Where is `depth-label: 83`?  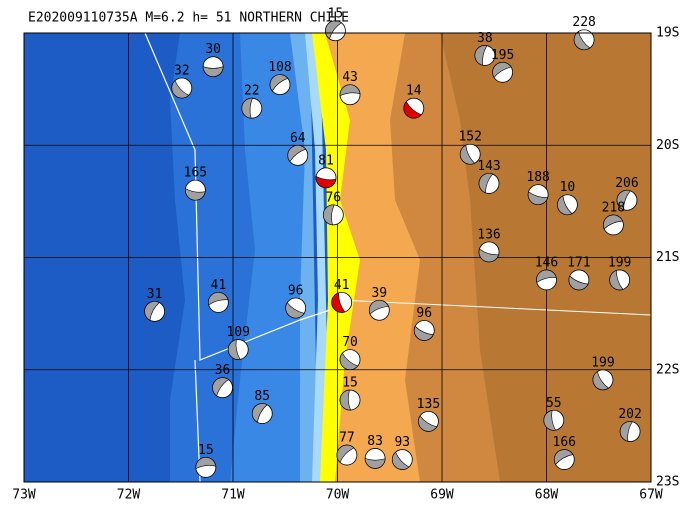
depth-label: 83 is located at coordinates (375, 441).